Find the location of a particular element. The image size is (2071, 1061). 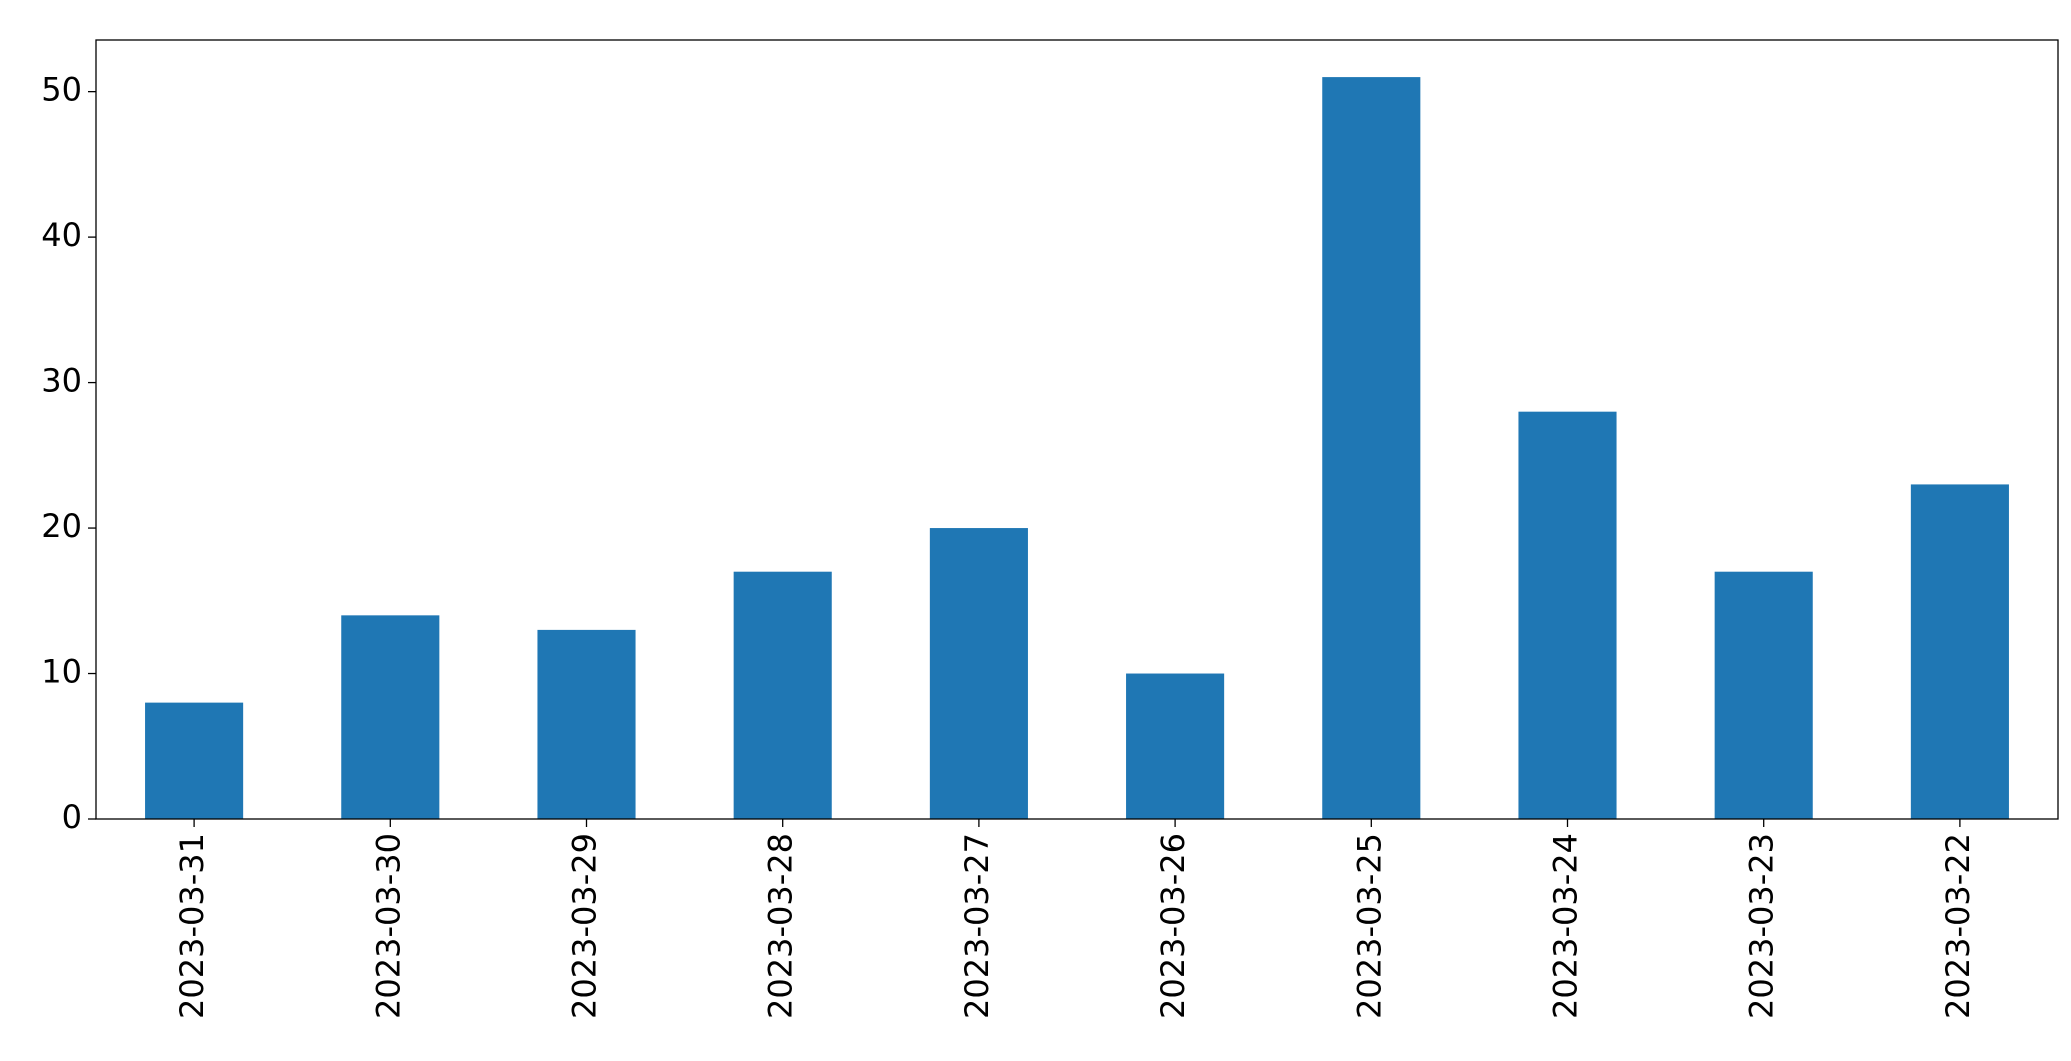

y-tick-label: 20 is located at coordinates (61, 526).